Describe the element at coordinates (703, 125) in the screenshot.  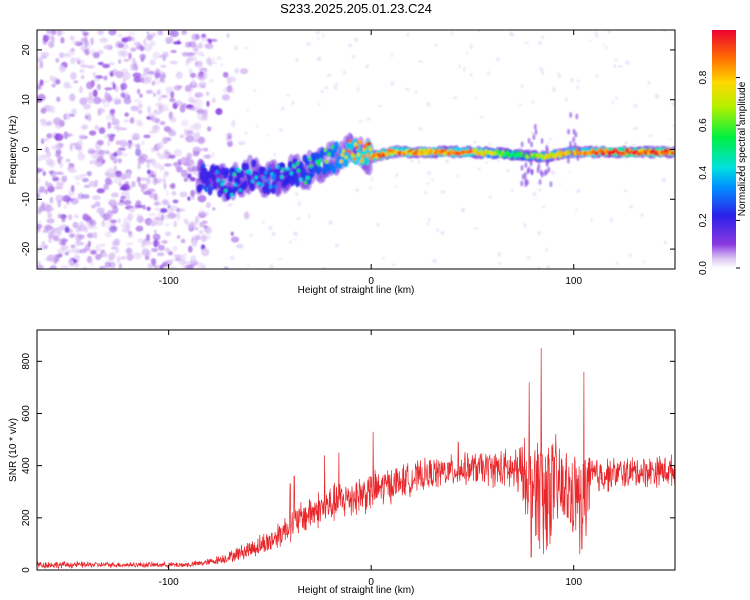
I see `colorbar-tick-label: 0.6` at that location.